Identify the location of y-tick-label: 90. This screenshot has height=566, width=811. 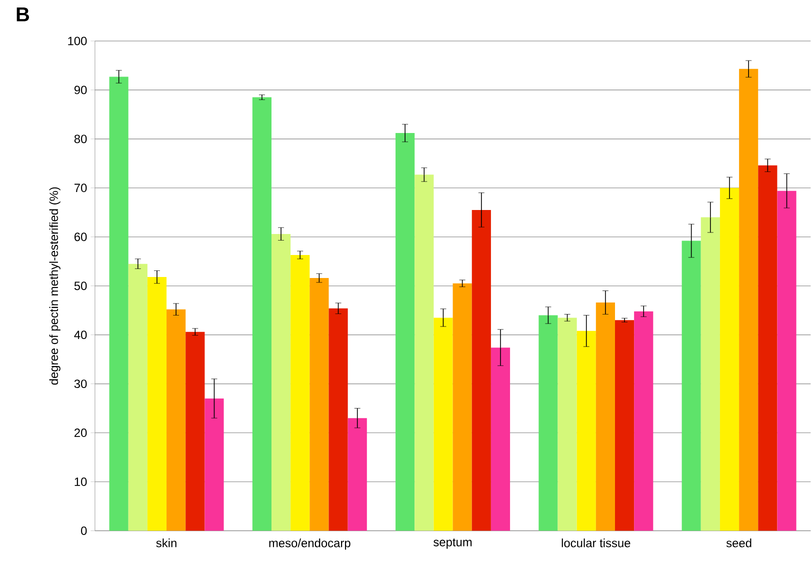
(80, 90).